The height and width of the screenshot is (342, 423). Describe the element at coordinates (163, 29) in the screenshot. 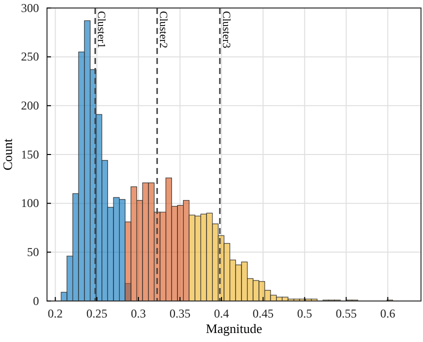

I see `ref-line-label: Cluster2` at that location.